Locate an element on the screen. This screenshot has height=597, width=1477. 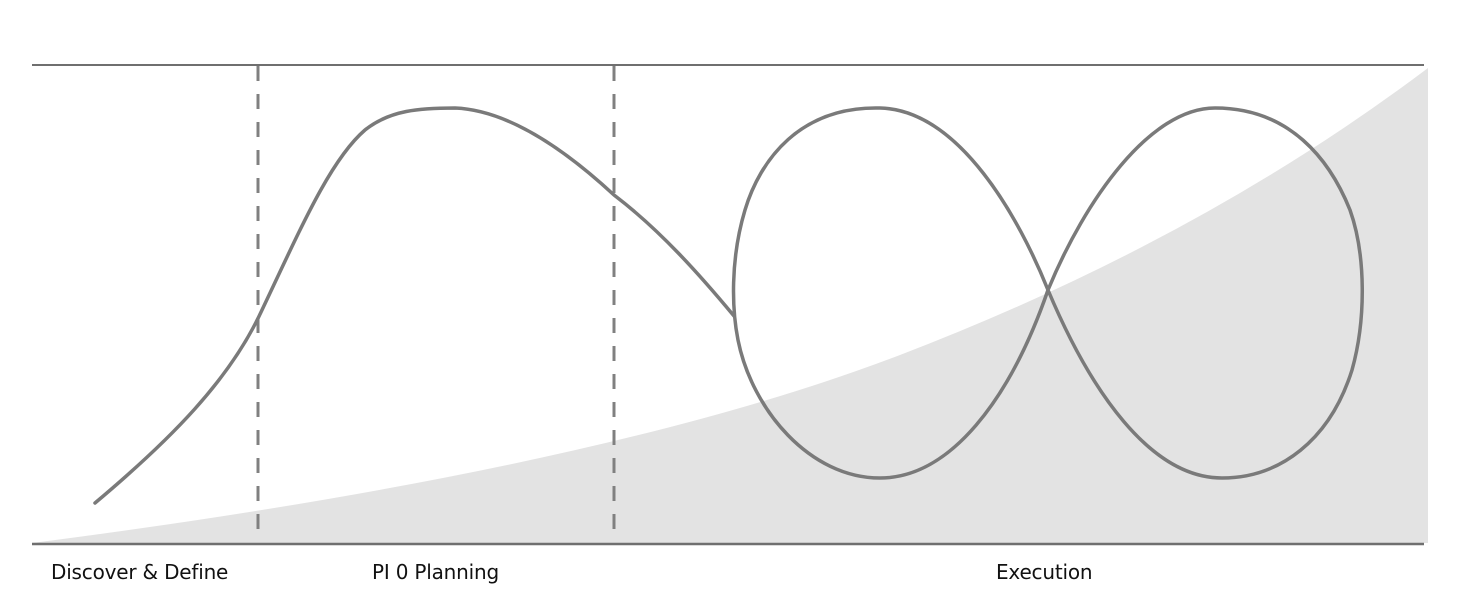
phase-label-execution: Execution is located at coordinates (1044, 572).